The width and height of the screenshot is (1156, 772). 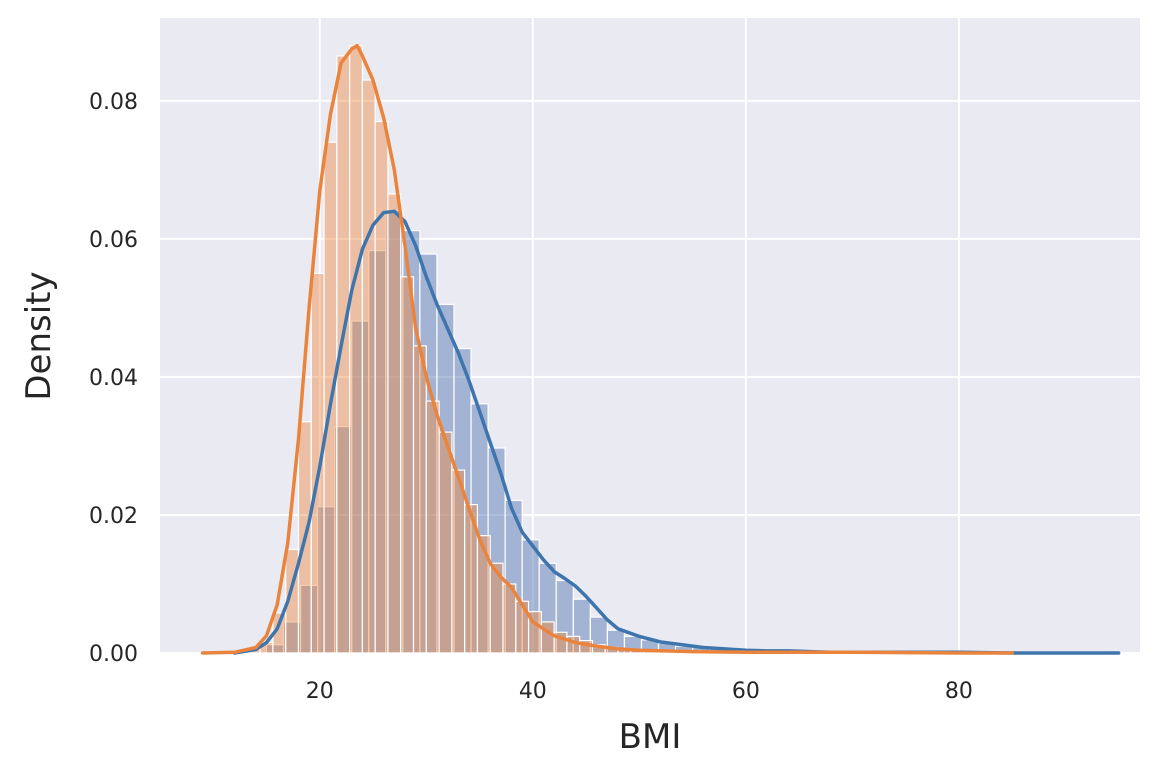 I want to click on y-axis-ticks: 0.00 0.02 0.04 0.06 0.08, so click(x=113, y=378).